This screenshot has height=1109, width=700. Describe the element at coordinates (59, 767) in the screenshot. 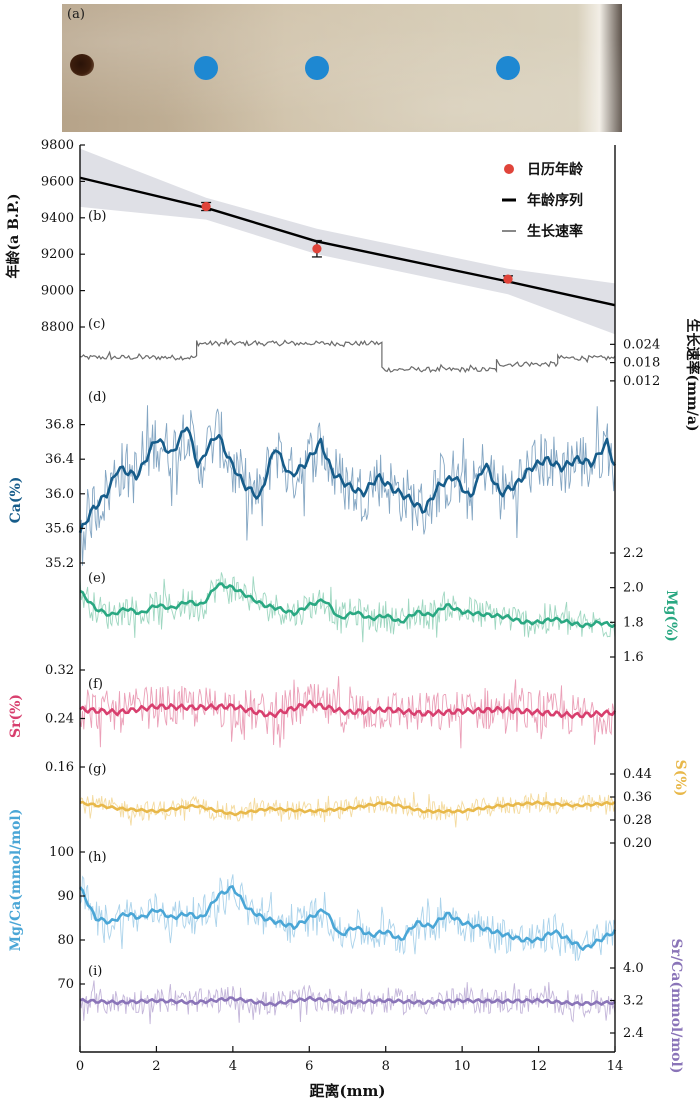

I see `ytick-label: 0.16` at that location.